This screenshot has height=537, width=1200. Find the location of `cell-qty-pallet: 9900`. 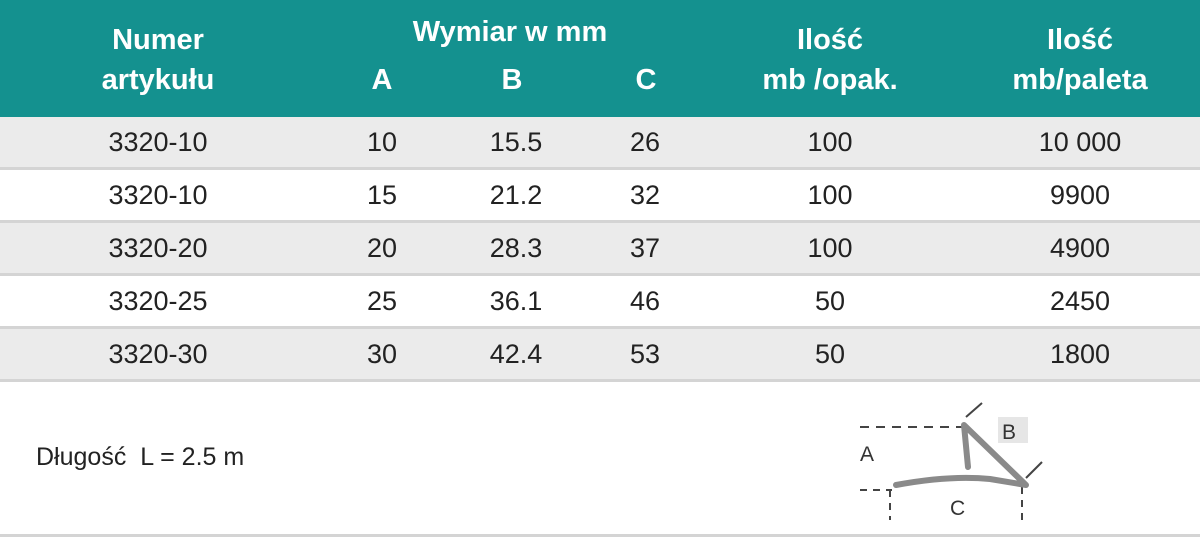

cell-qty-pallet: 9900 is located at coordinates (1080, 195).